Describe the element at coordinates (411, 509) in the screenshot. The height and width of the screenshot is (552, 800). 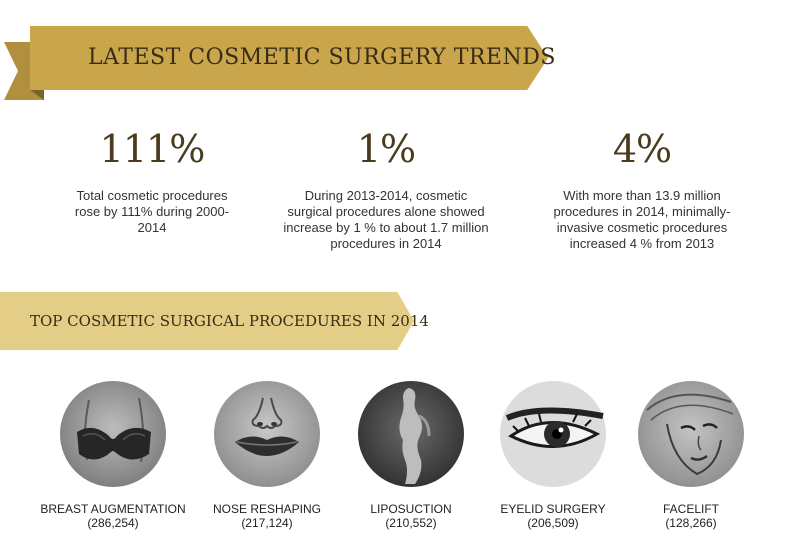
I see `procedure-label: LIPOSUCTION` at that location.